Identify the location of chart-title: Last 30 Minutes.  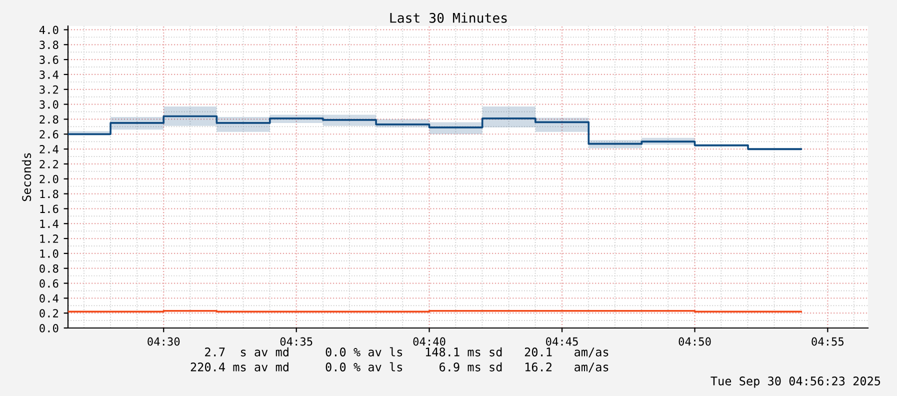
(448, 17).